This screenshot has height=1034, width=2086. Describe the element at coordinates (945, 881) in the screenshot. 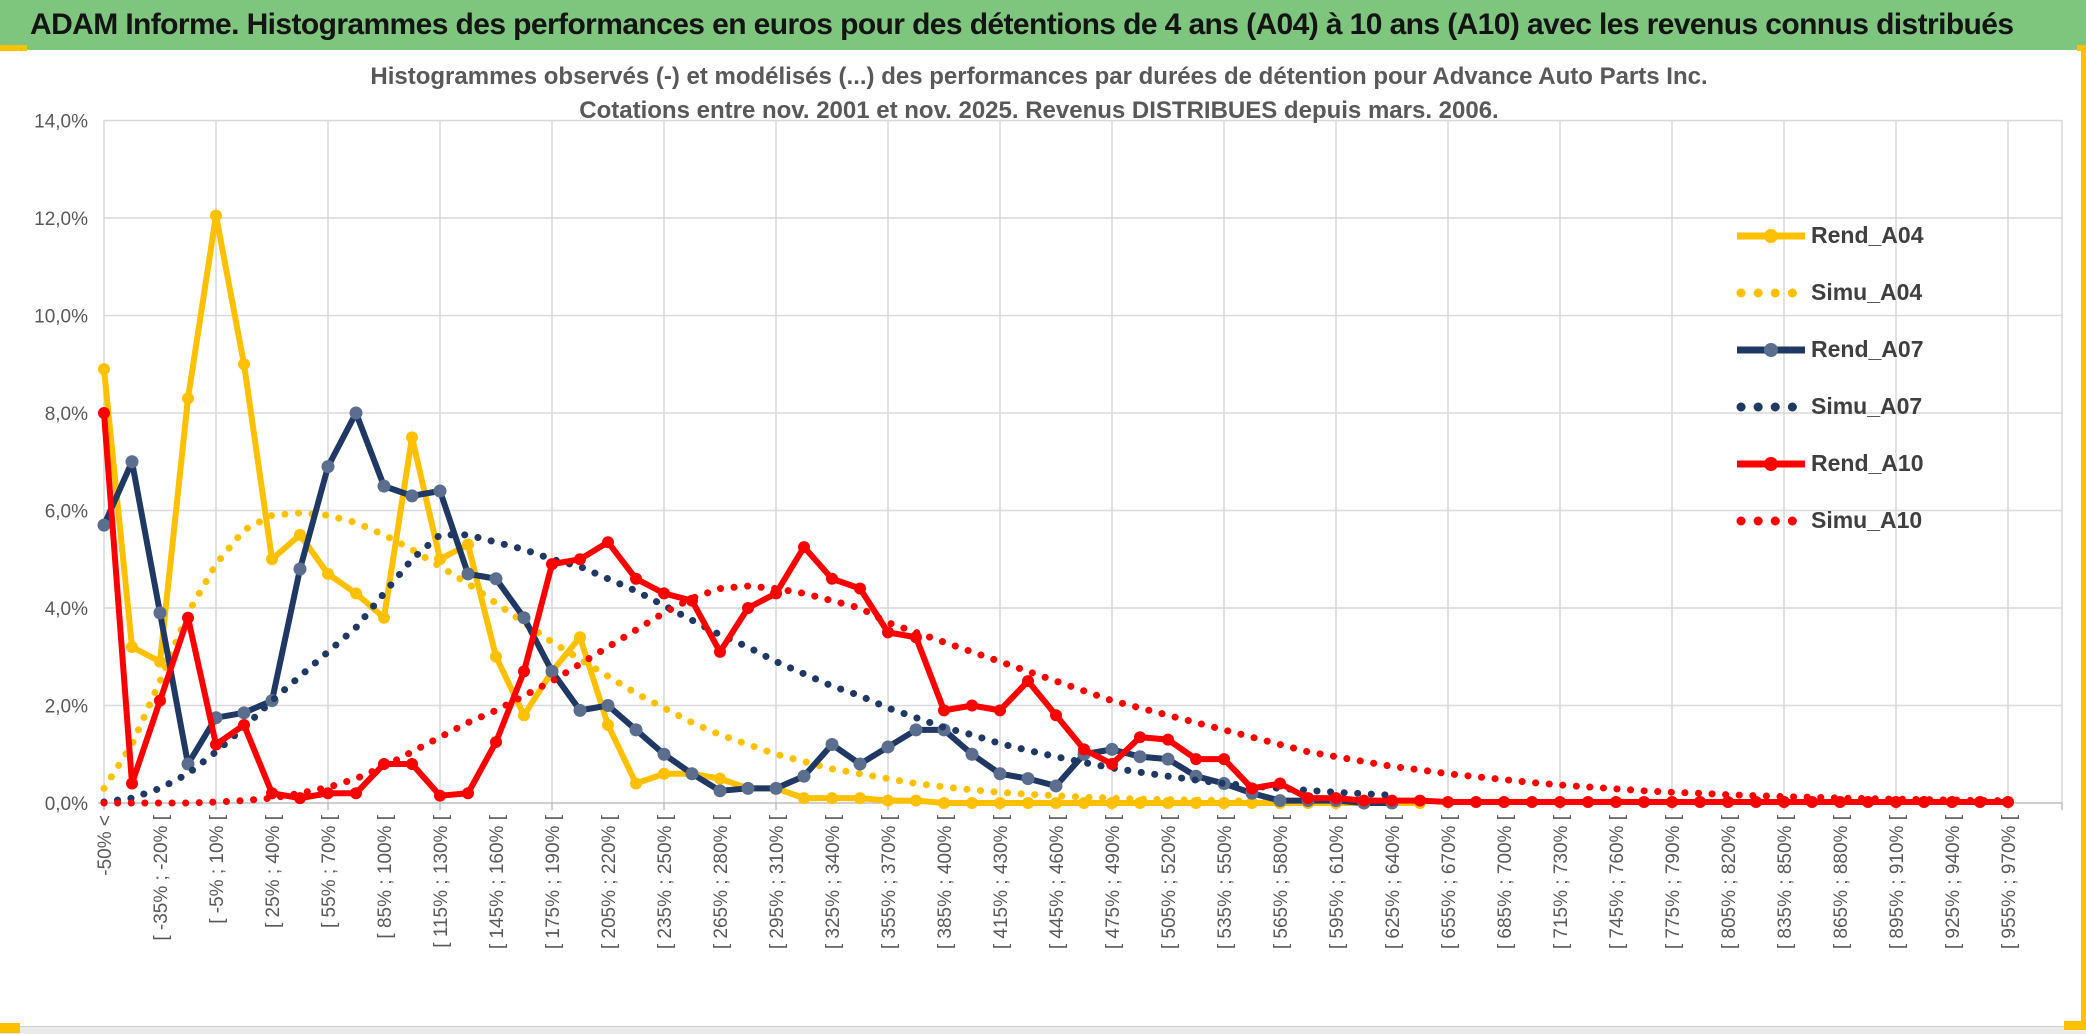

I see `svg-text: [ 385% ; 400% [` at that location.